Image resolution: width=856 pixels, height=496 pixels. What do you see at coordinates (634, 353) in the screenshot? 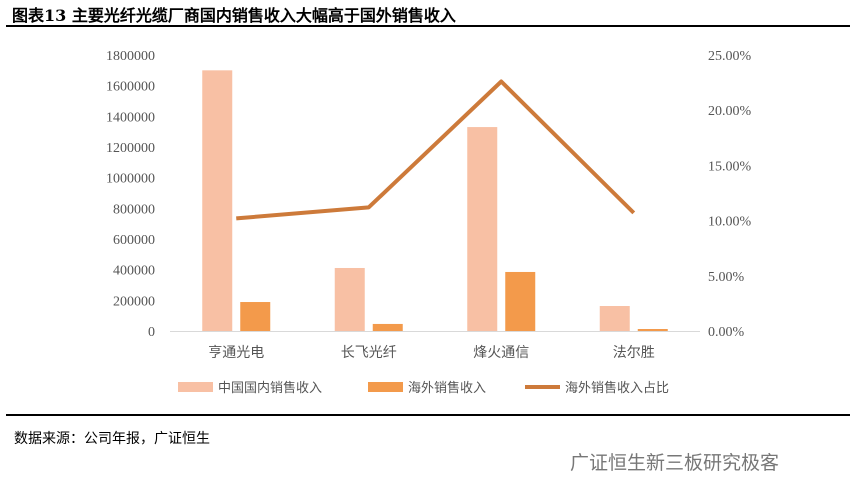
I see `category-label: 法尔胜` at bounding box center [634, 353].